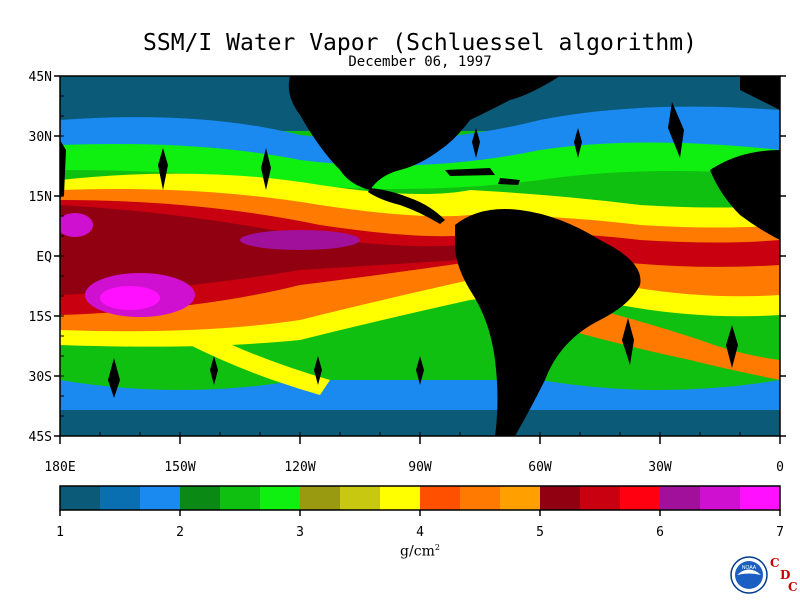 This screenshot has height=600, width=800. I want to click on colorbar-label: 5, so click(540, 532).